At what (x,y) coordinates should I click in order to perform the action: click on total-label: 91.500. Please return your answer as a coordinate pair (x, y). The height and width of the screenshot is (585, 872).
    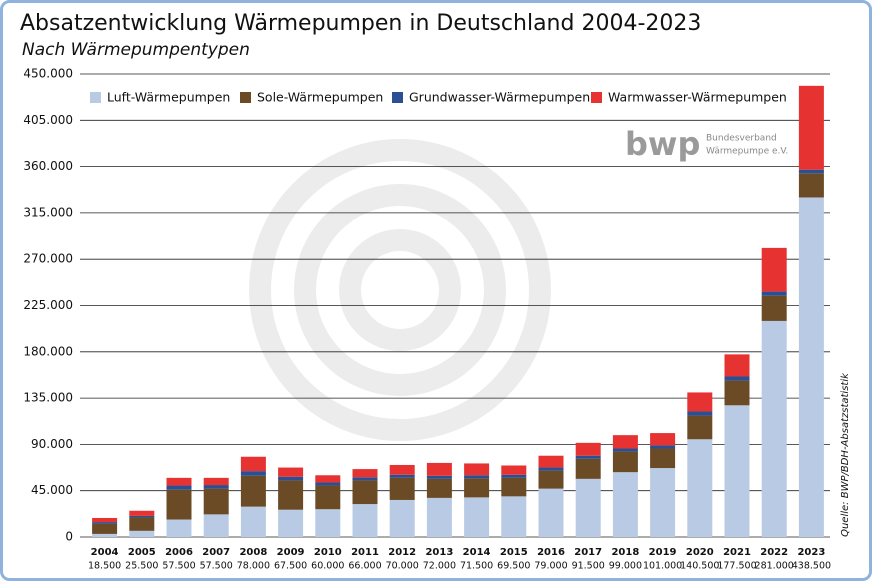
    Looking at the image, I should click on (588, 566).